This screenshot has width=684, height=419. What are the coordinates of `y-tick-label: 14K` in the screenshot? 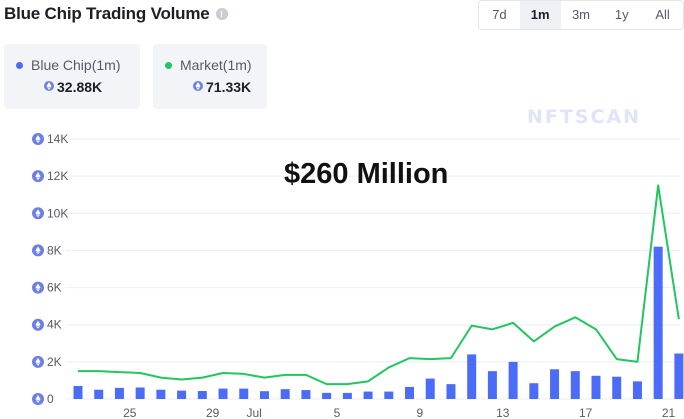 It's located at (57, 139).